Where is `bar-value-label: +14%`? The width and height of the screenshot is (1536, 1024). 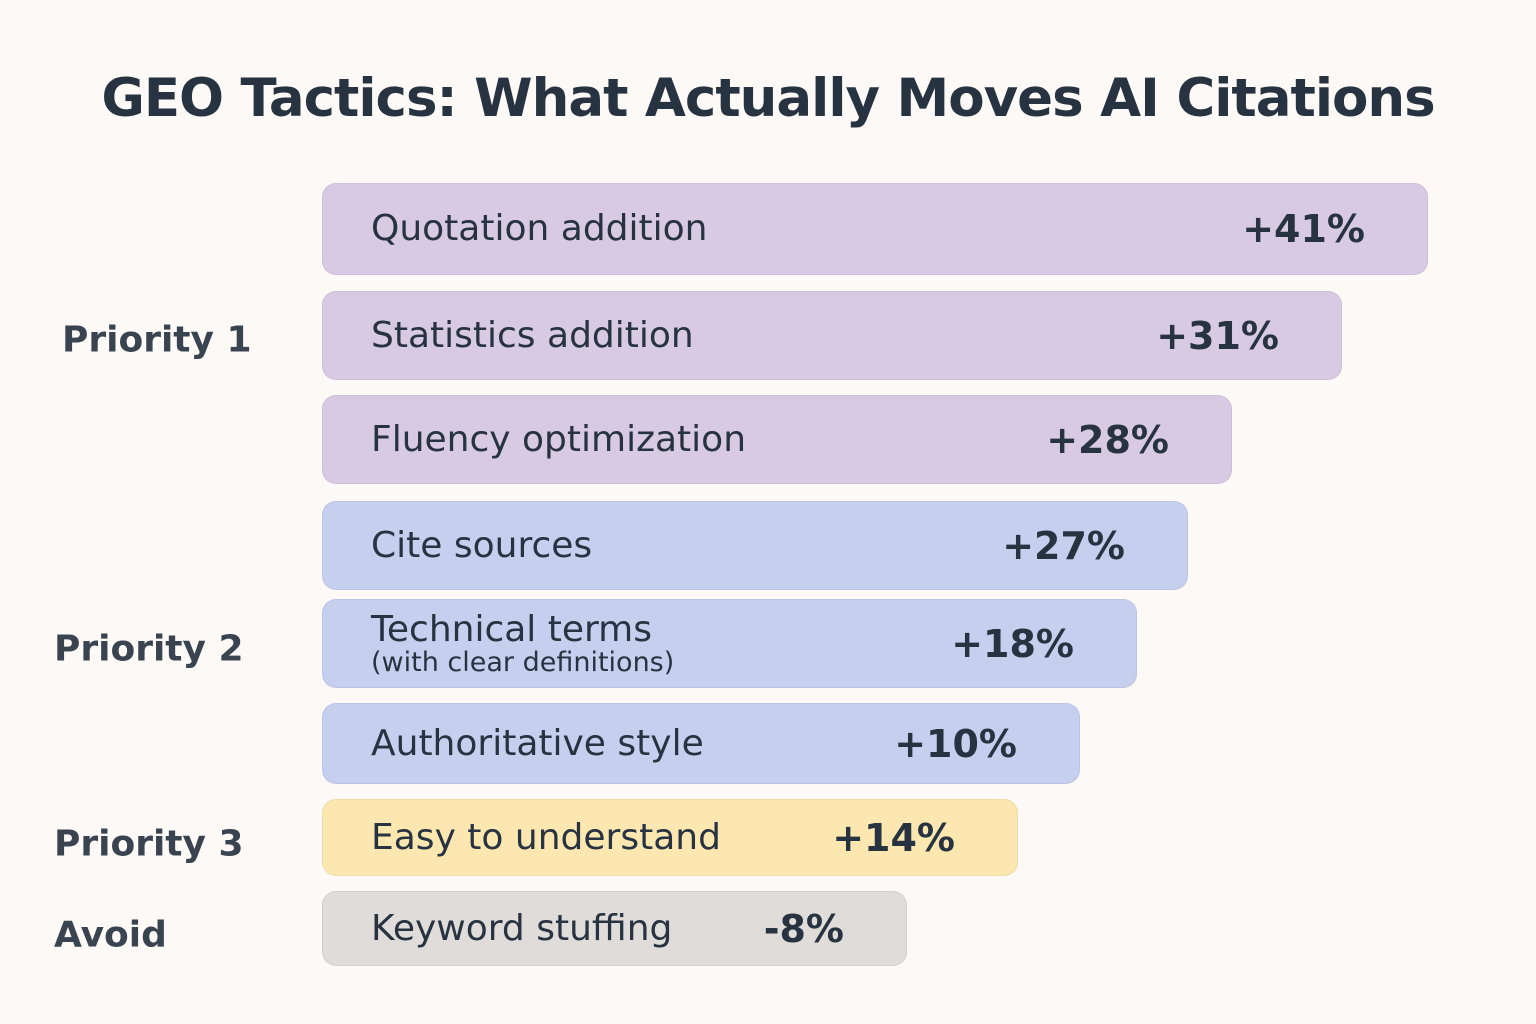 bar-value-label: +14% is located at coordinates (893, 837).